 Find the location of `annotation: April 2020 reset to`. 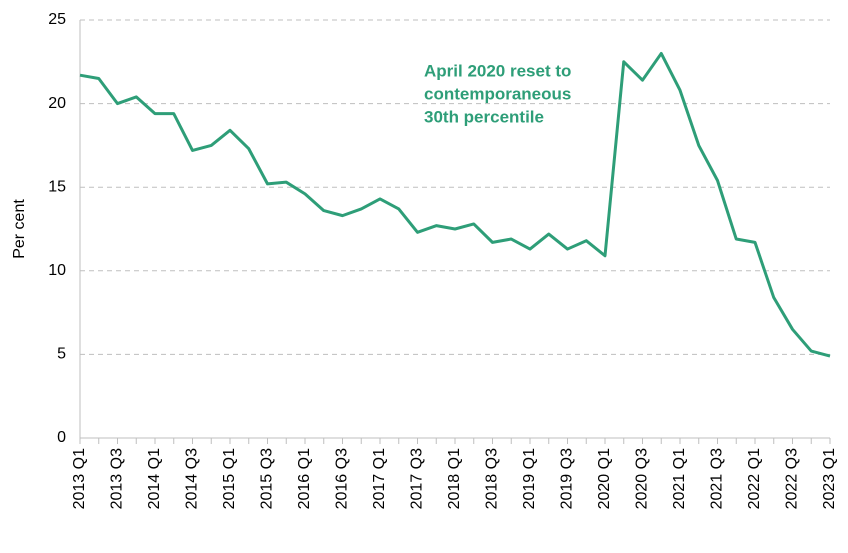

annotation: April 2020 reset to is located at coordinates (497, 70).